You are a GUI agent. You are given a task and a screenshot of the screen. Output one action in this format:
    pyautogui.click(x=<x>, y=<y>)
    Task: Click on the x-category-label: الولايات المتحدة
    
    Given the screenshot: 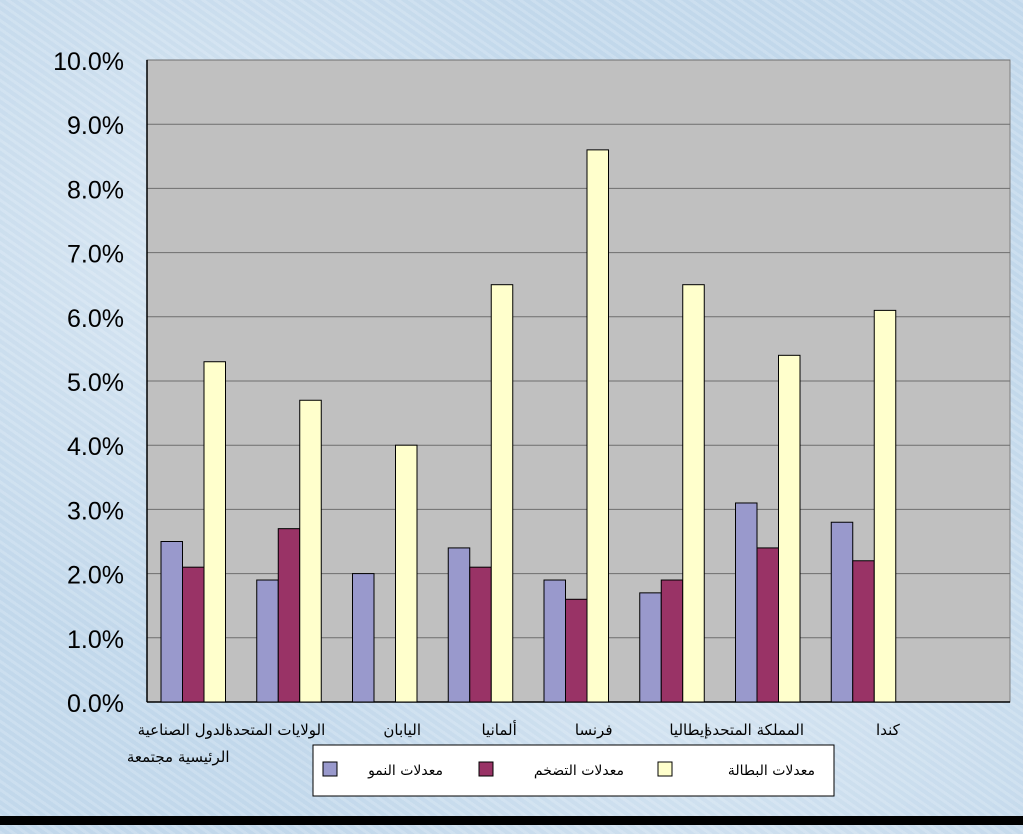 What is the action you would take?
    pyautogui.click(x=275, y=730)
    